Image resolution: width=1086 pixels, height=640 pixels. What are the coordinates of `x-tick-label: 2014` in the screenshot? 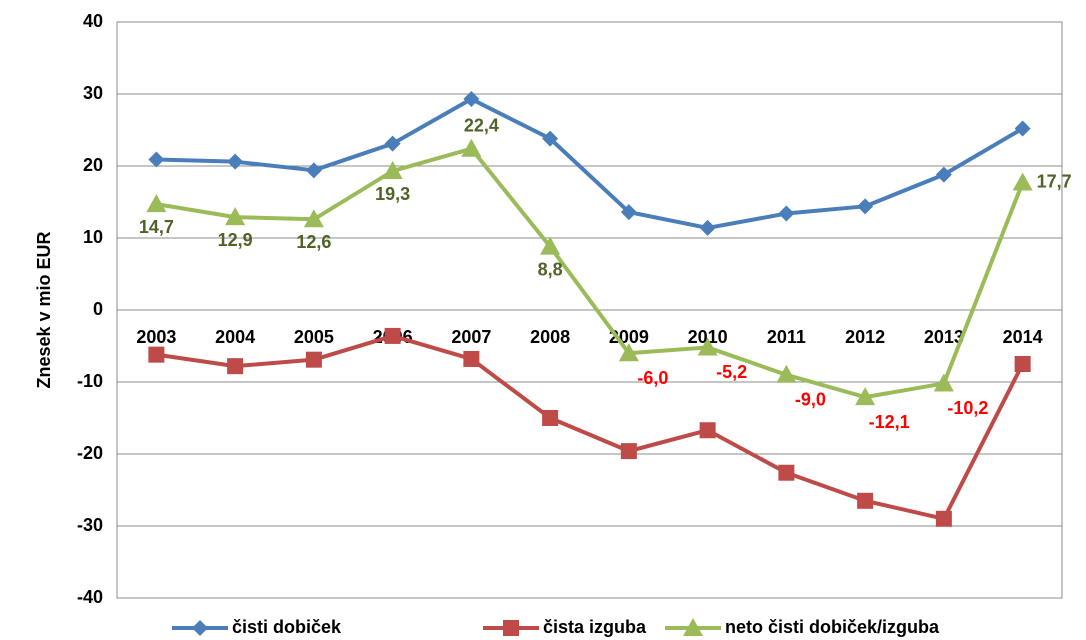 It's located at (1023, 337).